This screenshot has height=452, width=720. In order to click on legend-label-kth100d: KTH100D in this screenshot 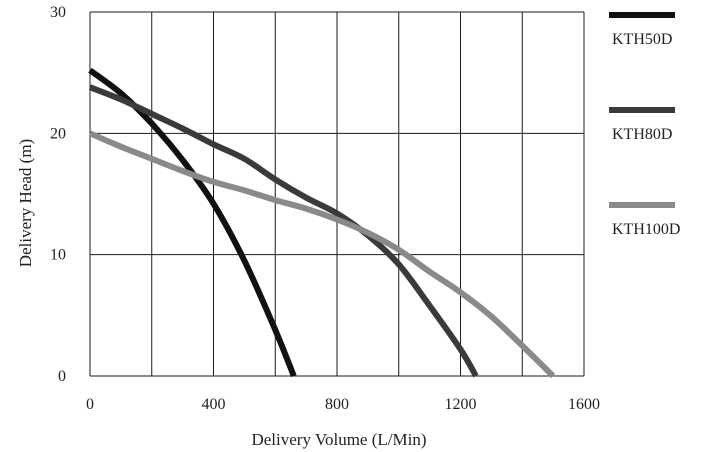, I will do `click(646, 229)`.